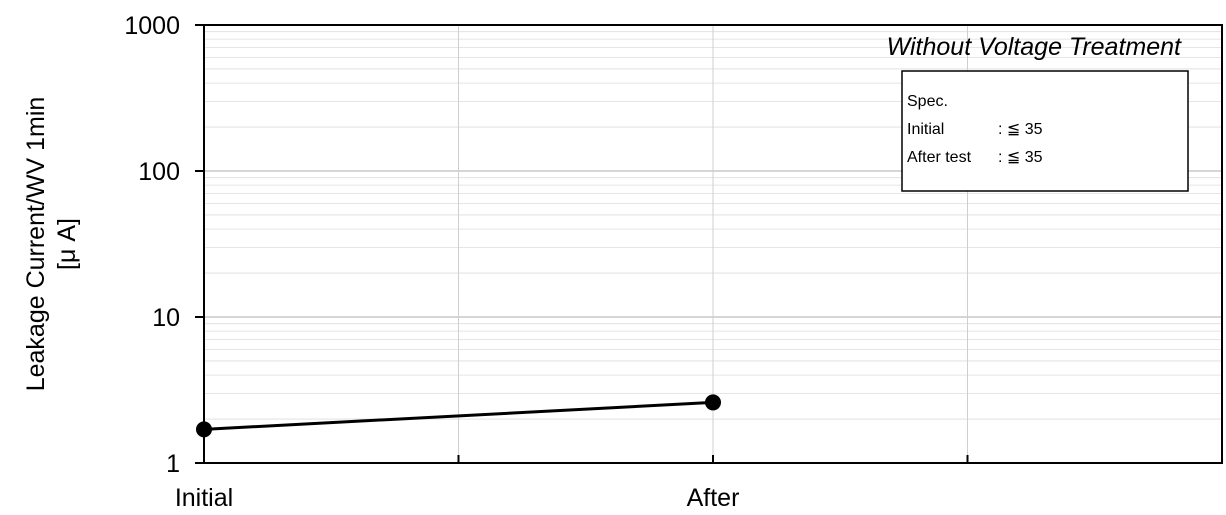 Image resolution: width=1226 pixels, height=515 pixels. What do you see at coordinates (1020, 157) in the screenshot?
I see `spec-after-value: : ≦ 35` at bounding box center [1020, 157].